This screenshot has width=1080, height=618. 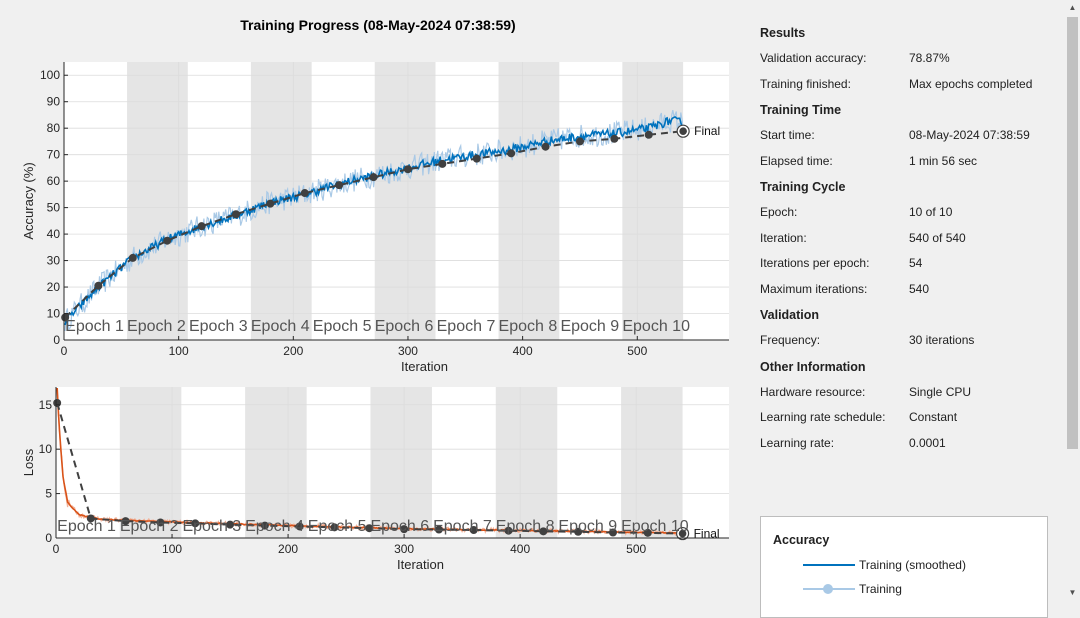 I want to click on epoch-label: Epoch 9, so click(x=587, y=526).